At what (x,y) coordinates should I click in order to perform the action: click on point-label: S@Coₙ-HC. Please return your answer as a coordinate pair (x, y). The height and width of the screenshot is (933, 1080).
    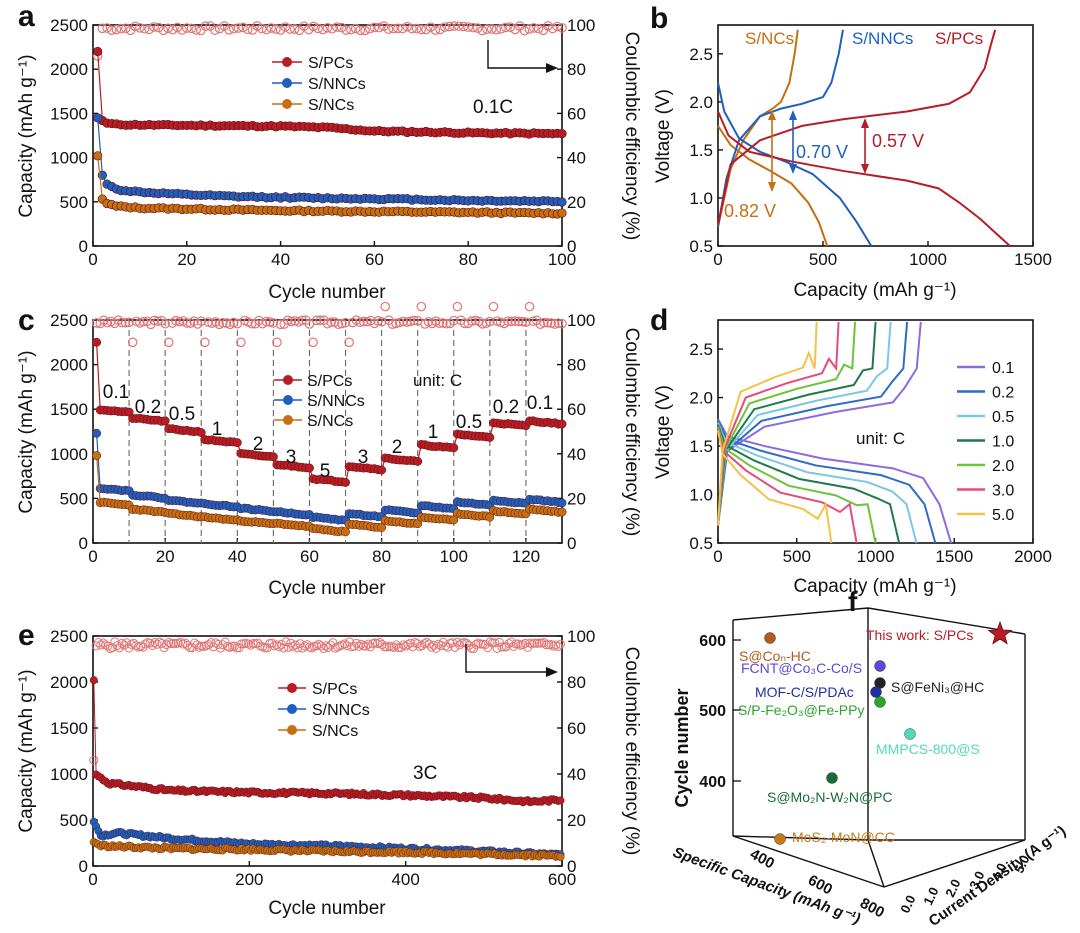
    Looking at the image, I should click on (775, 656).